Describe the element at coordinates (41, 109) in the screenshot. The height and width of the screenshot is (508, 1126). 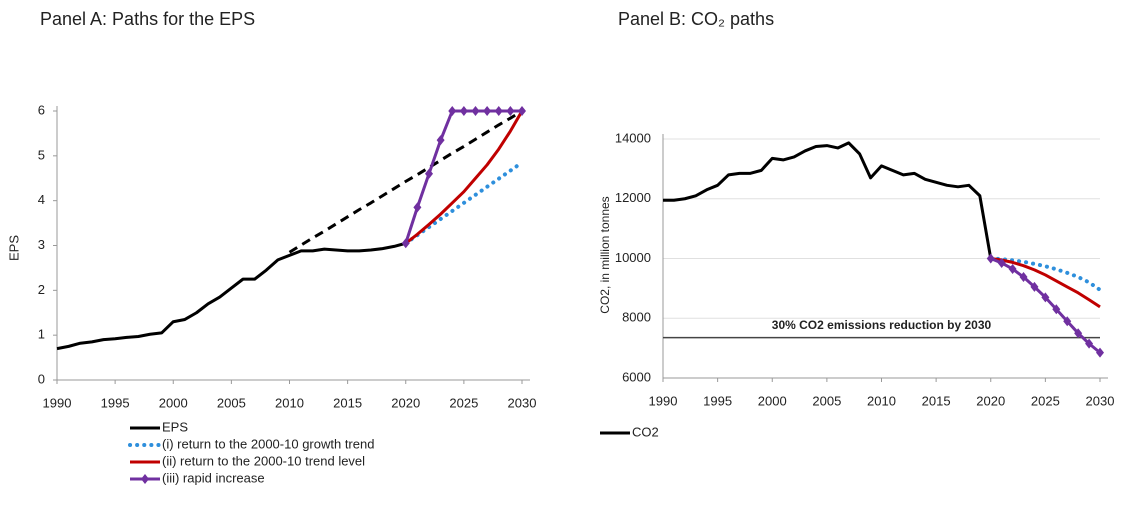
I see `y-tick-label: 6` at that location.